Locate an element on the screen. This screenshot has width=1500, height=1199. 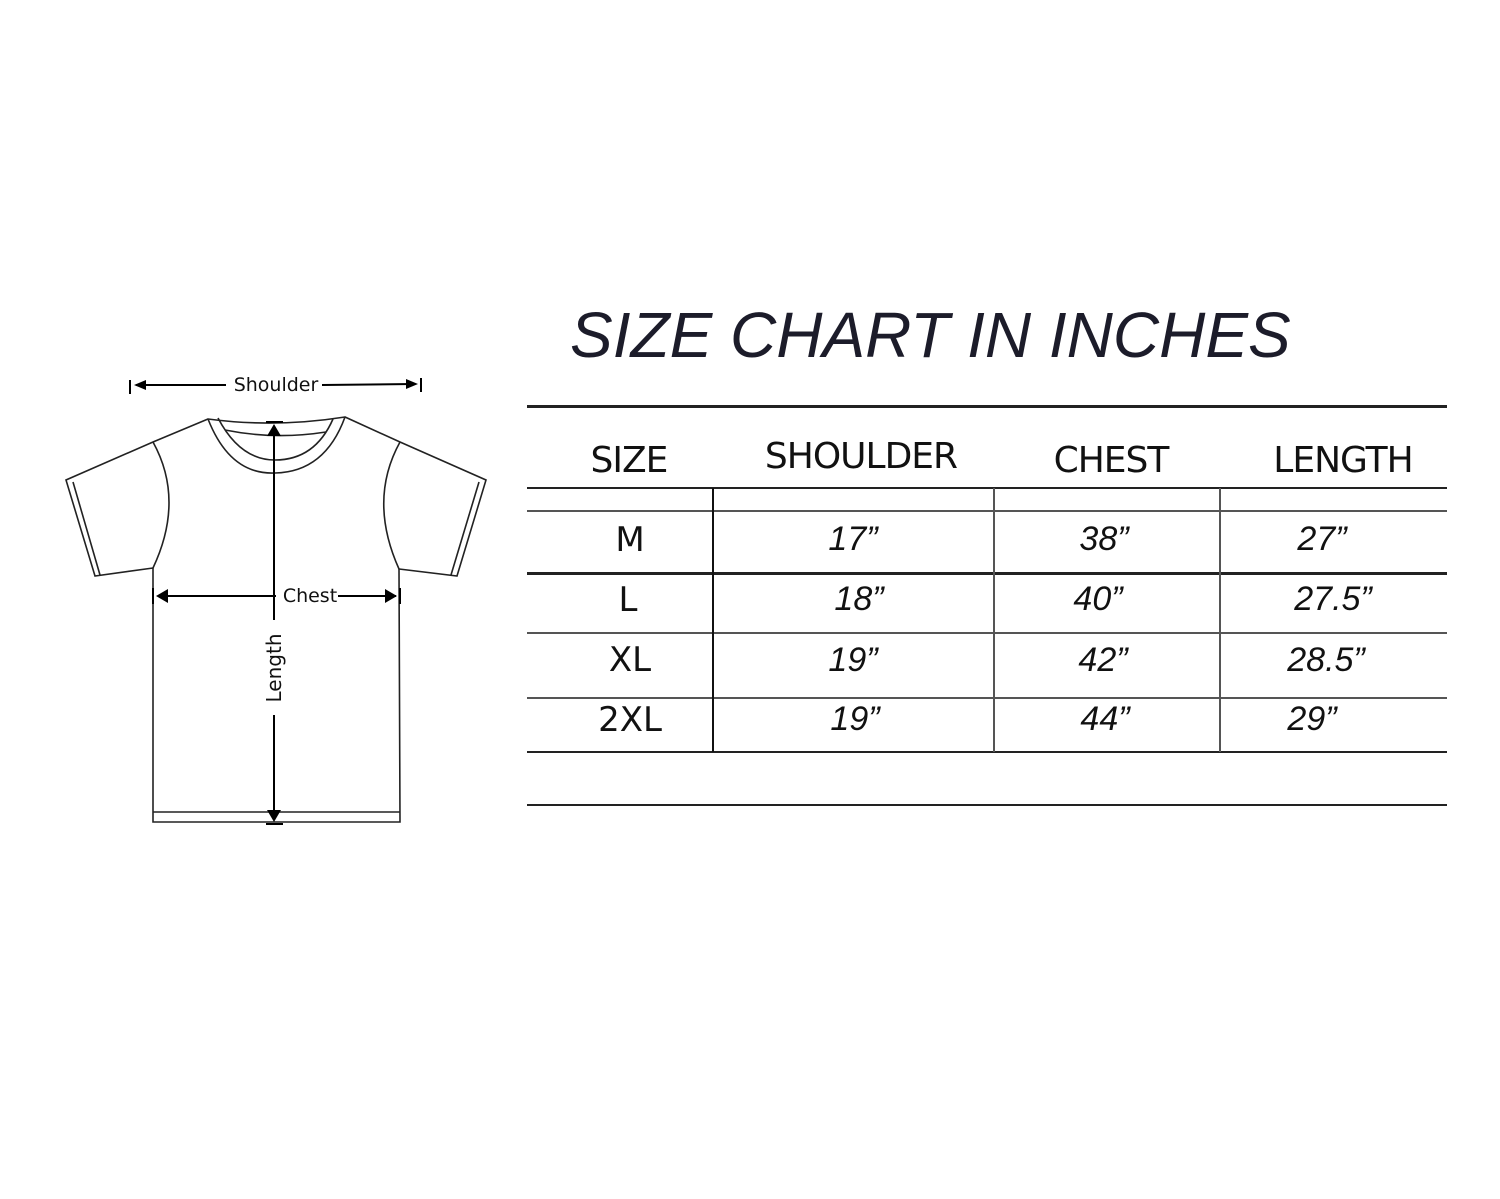
table-cell: 38” is located at coordinates (1104, 539).